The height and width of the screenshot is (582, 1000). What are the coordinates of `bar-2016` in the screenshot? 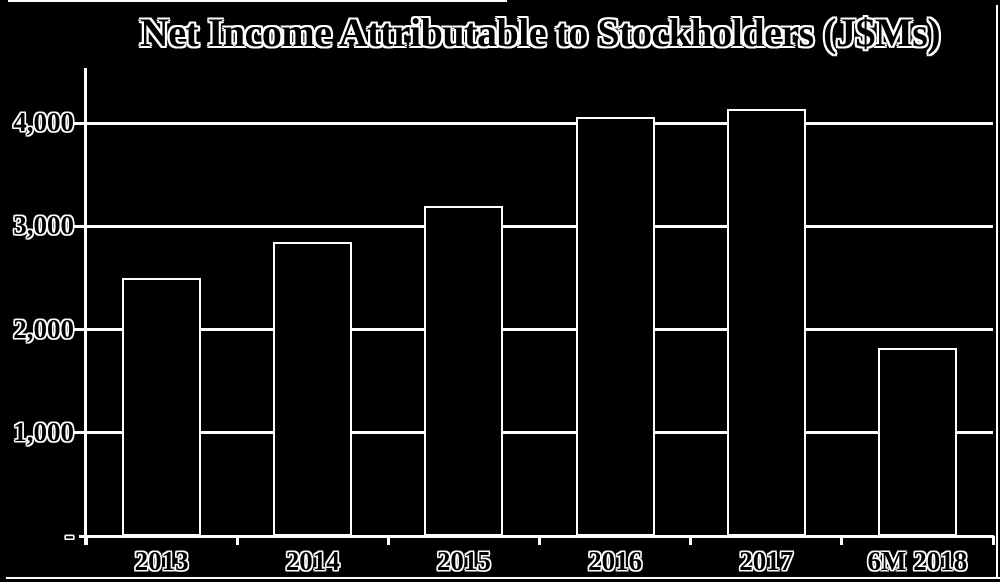 It's located at (615, 326).